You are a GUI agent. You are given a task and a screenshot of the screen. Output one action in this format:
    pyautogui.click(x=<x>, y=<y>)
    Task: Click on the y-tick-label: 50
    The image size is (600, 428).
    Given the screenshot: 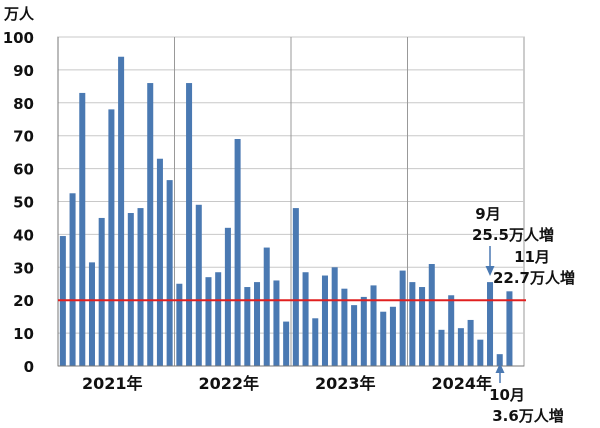 What is the action you would take?
    pyautogui.click(x=23, y=203)
    